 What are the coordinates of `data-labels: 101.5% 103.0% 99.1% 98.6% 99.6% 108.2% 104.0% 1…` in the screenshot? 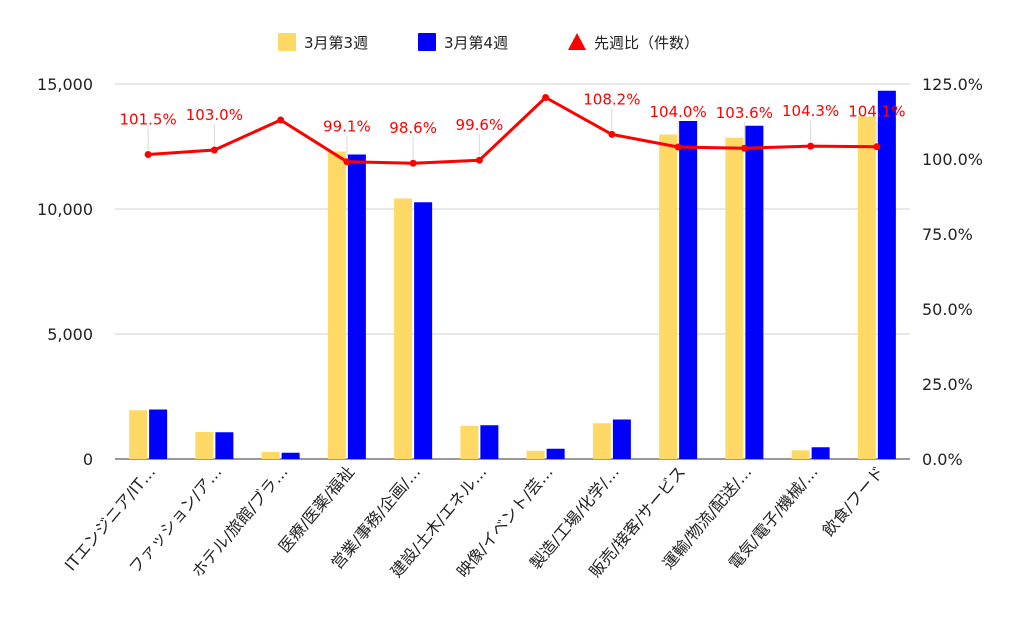 It's located at (512, 125).